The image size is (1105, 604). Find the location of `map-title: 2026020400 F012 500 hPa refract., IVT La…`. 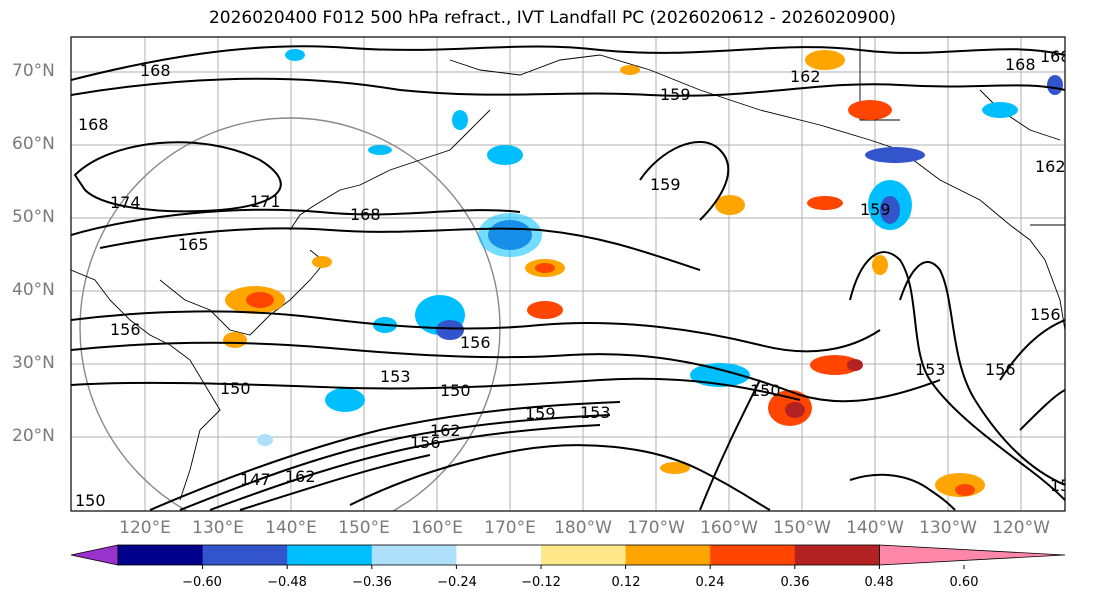

map-title: 2026020400 F012 500 hPa refract., IVT La… is located at coordinates (552, 18).